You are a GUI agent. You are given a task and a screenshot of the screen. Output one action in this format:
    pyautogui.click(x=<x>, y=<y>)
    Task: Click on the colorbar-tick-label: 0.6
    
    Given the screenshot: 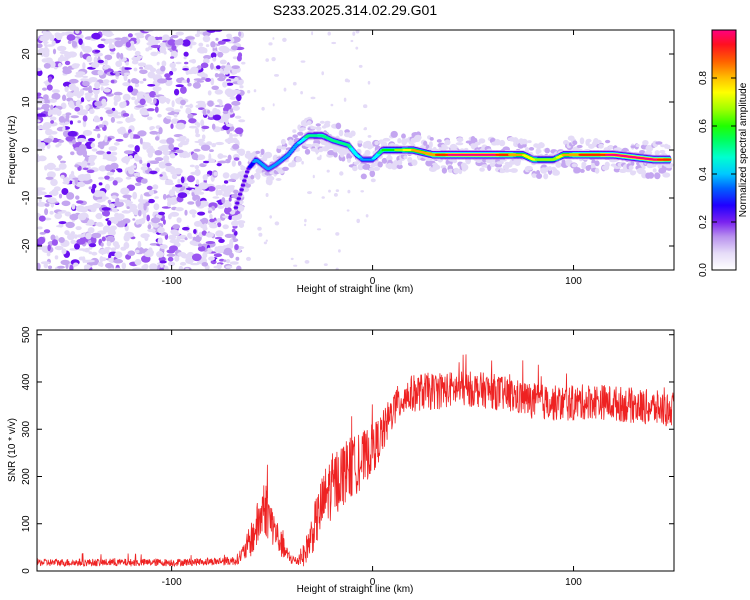 What is the action you would take?
    pyautogui.click(x=703, y=126)
    